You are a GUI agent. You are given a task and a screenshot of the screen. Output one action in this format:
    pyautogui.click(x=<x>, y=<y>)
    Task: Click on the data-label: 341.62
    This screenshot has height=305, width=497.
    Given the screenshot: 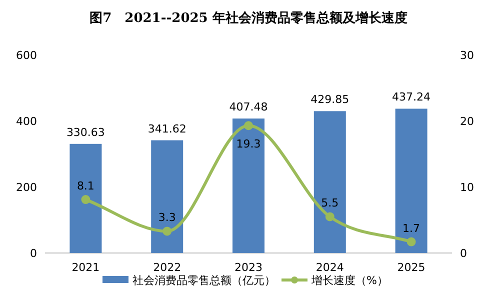 What is the action you would take?
    pyautogui.click(x=167, y=129)
    